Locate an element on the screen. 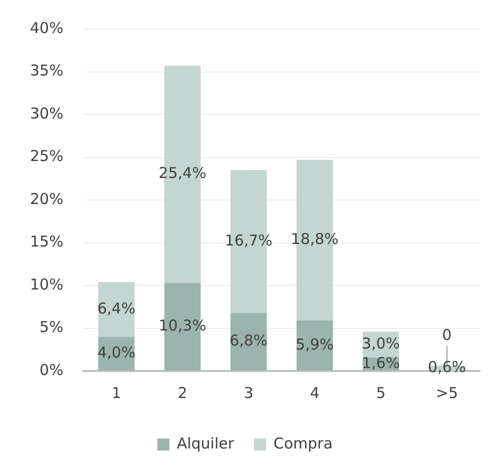  legend-label: Alquiler is located at coordinates (205, 443).